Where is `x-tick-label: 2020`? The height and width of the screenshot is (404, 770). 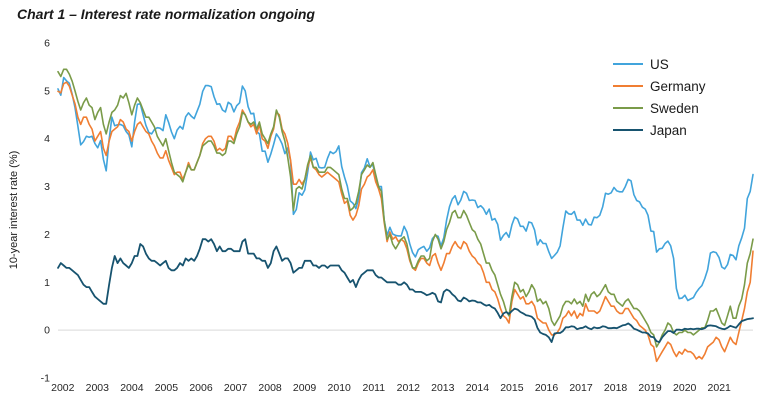
x-tick-label: 2020 is located at coordinates (685, 388).